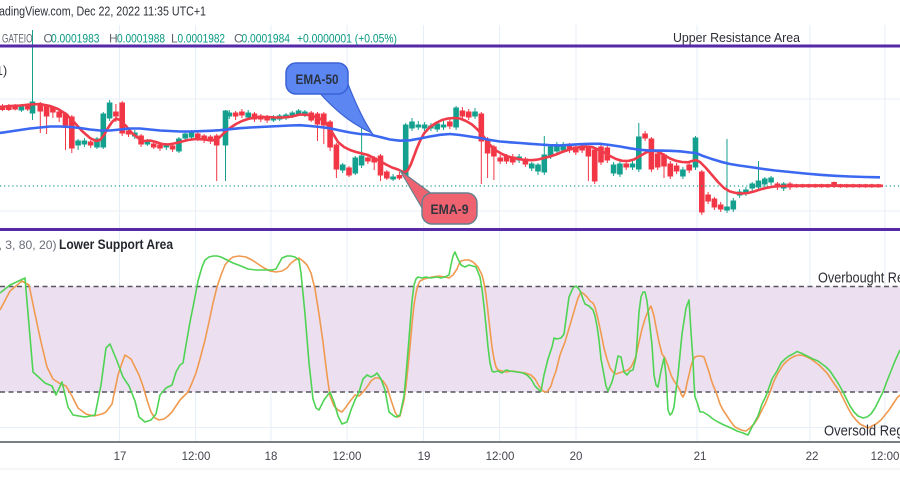  What do you see at coordinates (174, 39) in the screenshot?
I see `svg-text: L` at bounding box center [174, 39].